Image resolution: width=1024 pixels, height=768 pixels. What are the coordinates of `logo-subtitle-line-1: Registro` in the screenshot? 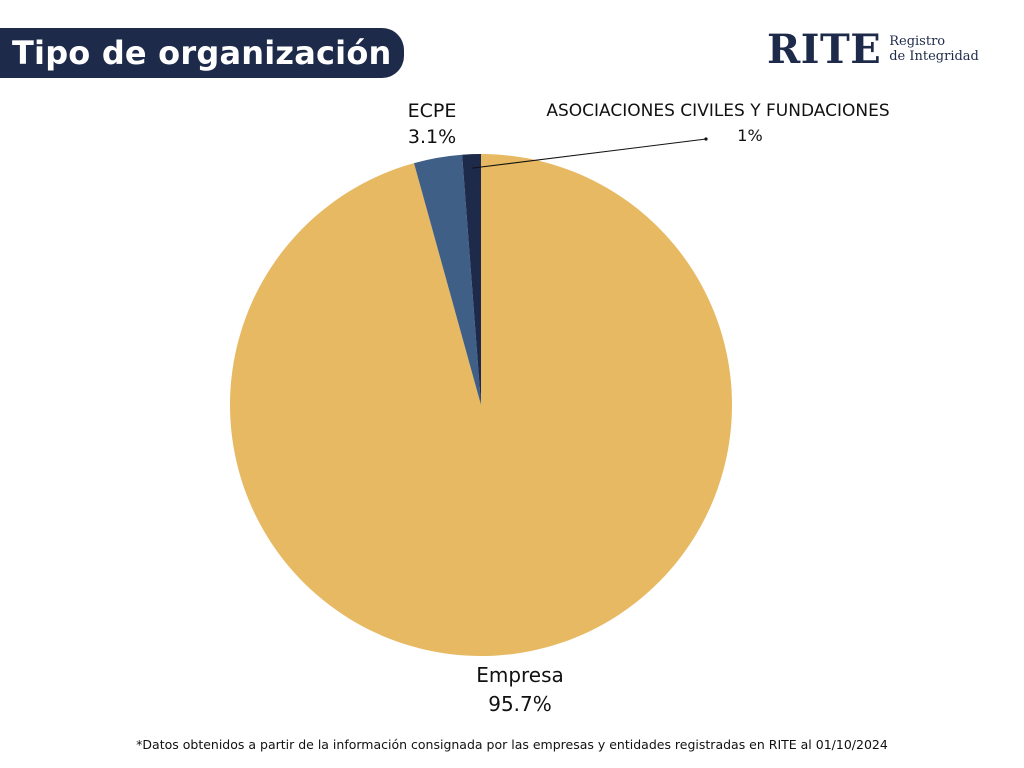 It's located at (917, 41).